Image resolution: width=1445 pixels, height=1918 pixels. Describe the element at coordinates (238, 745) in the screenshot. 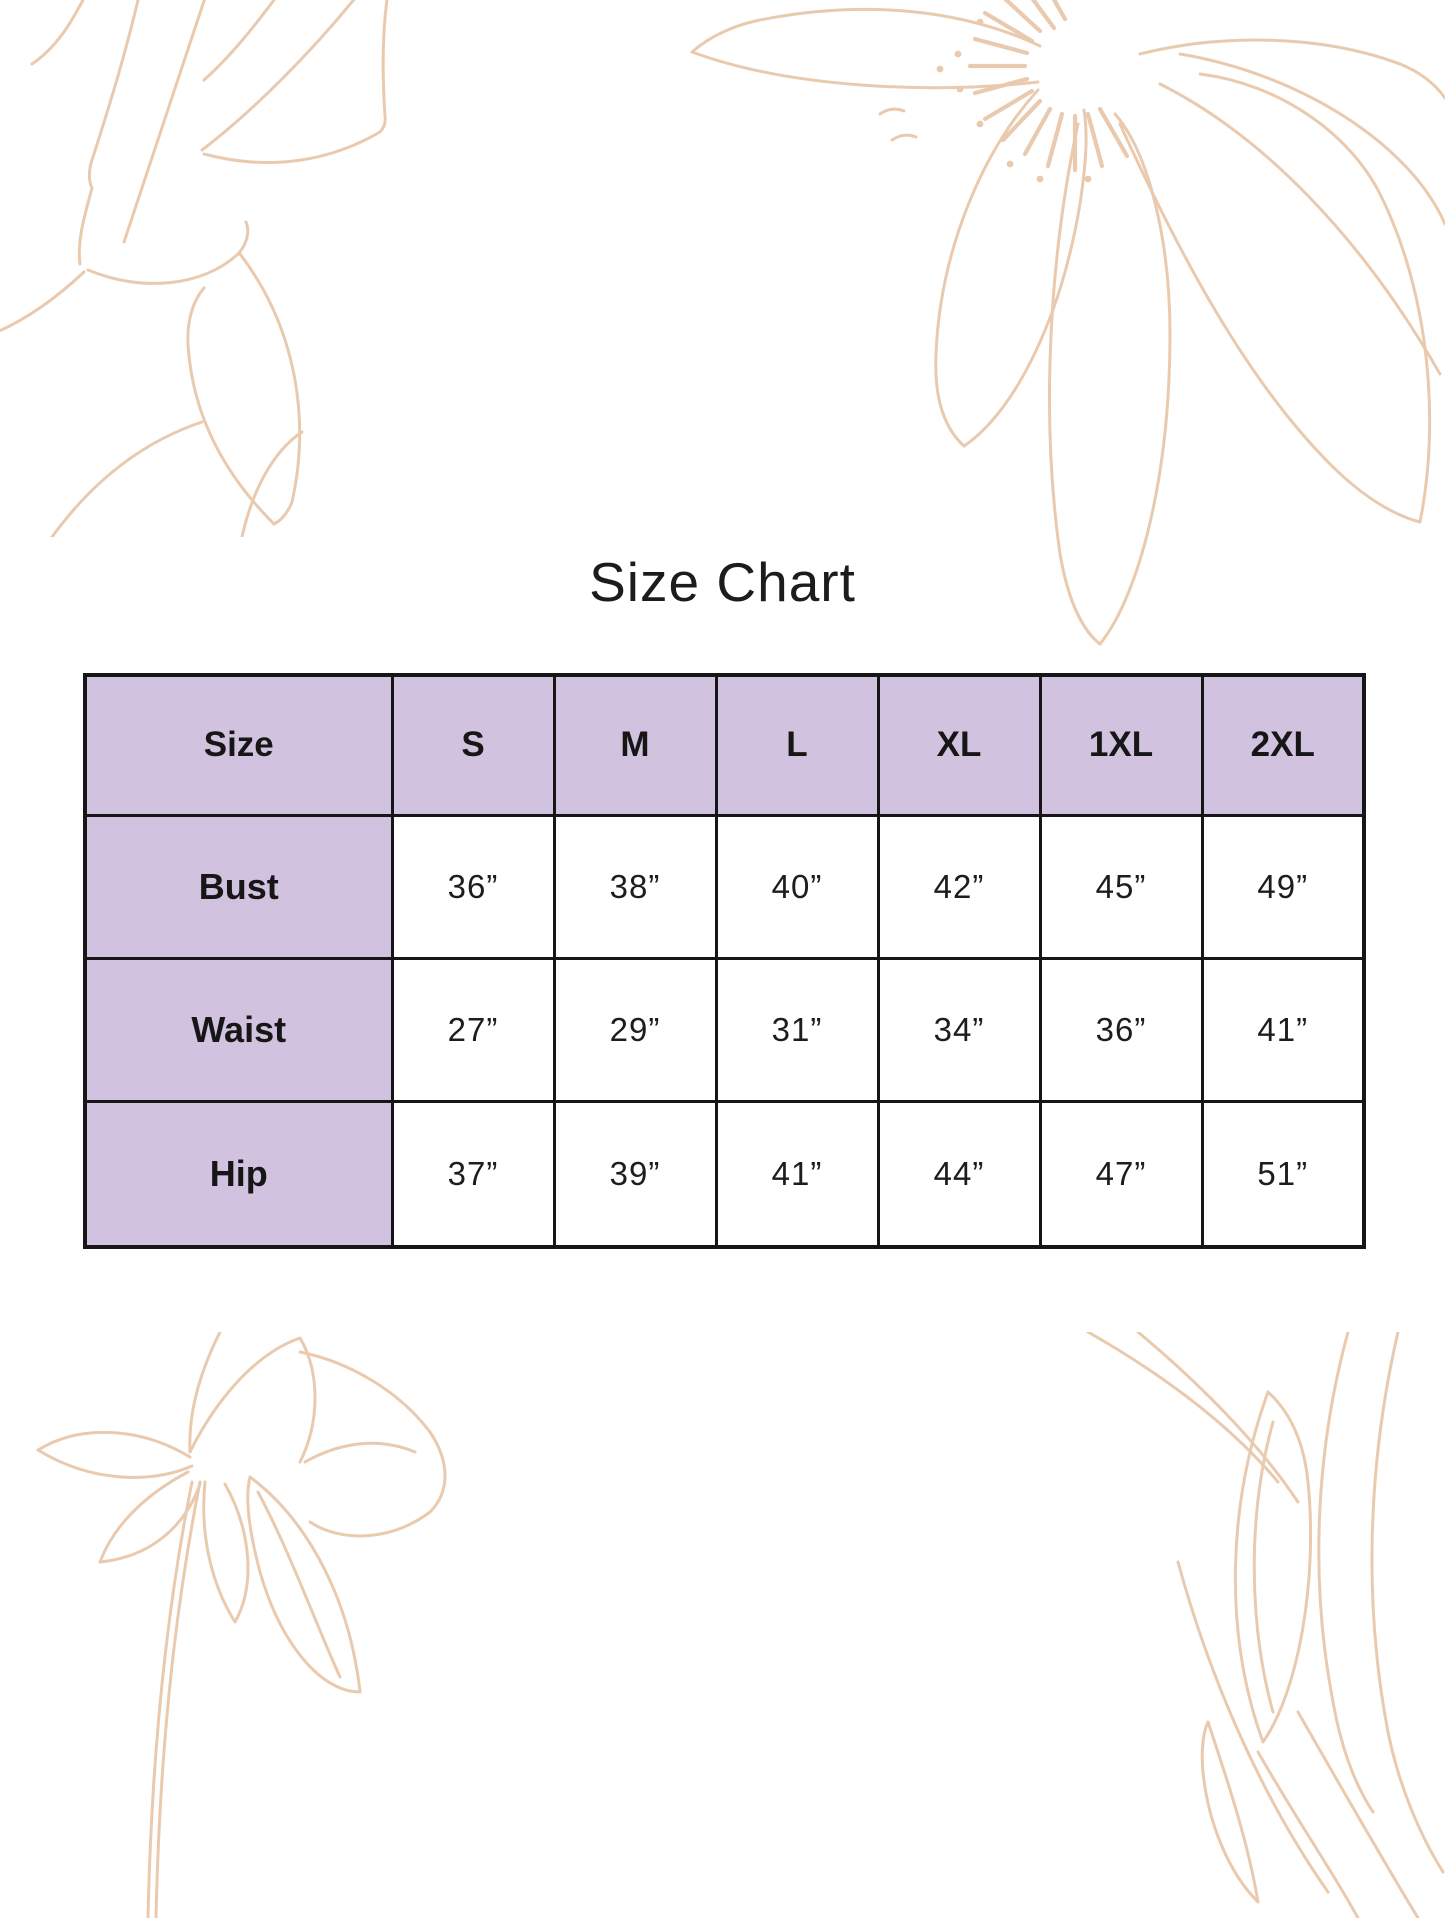

I see `column-header-size: Size` at that location.